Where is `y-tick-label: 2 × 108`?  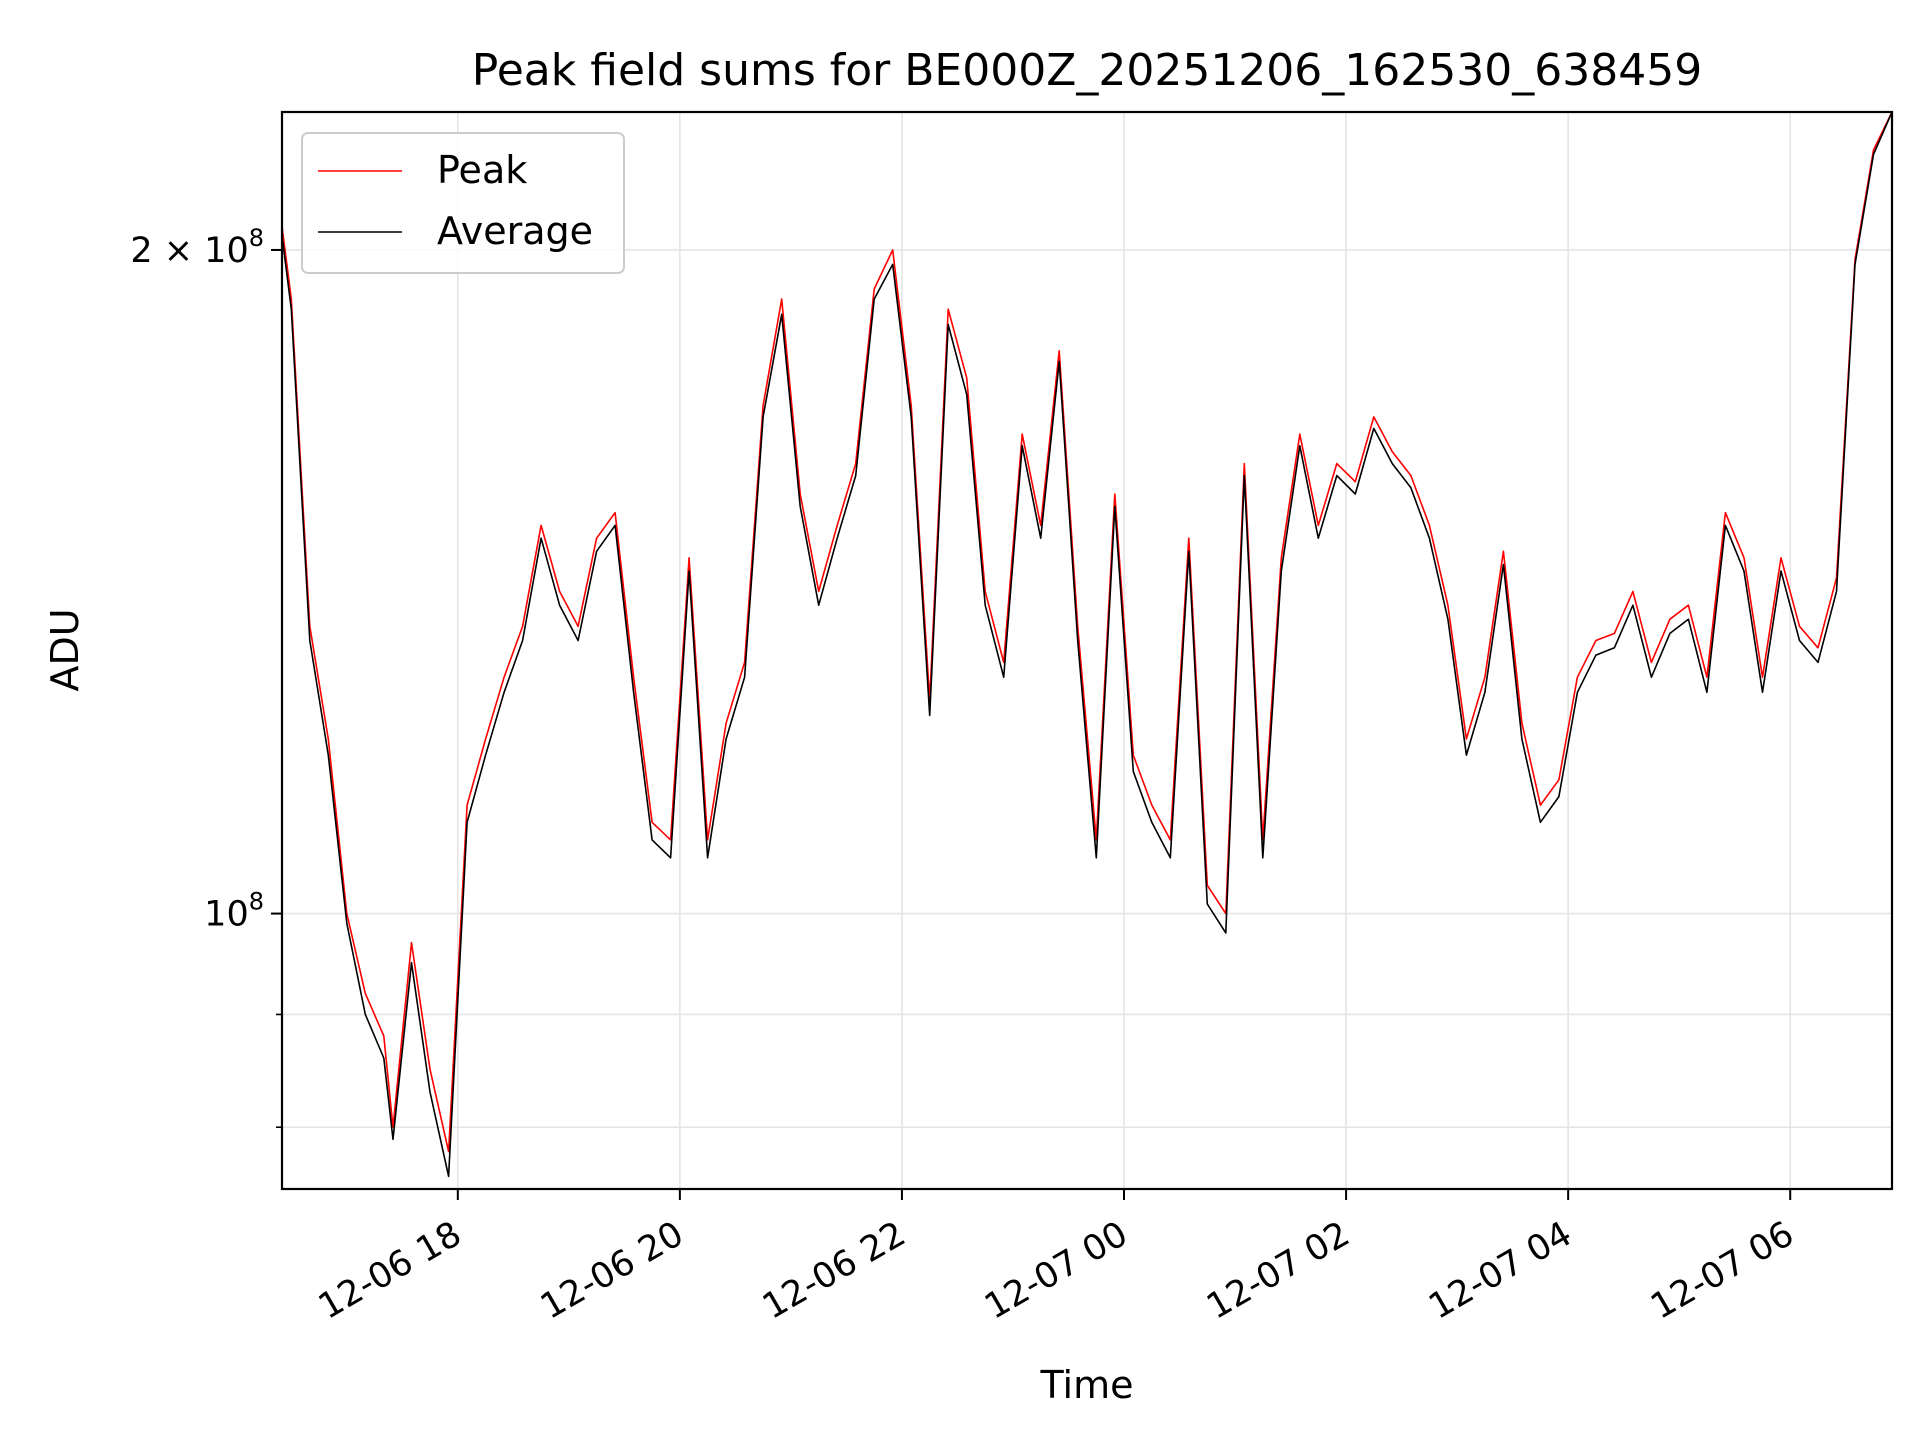
y-tick-label: 2 × 108 is located at coordinates (197, 247).